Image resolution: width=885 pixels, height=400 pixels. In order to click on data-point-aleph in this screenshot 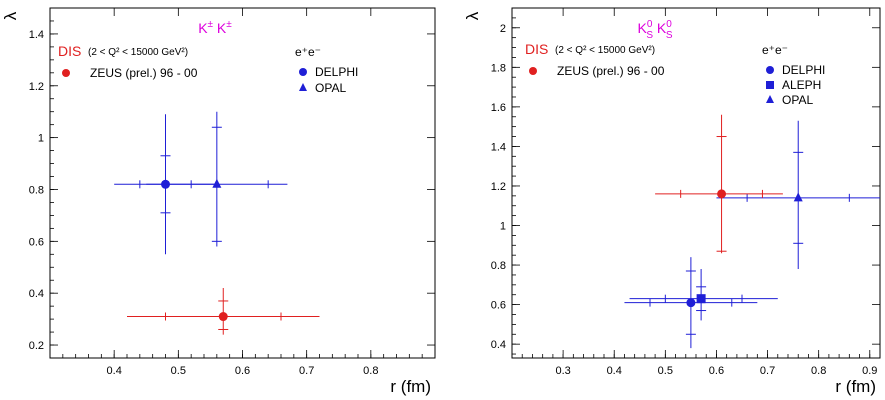, I will do `click(703, 295)`.